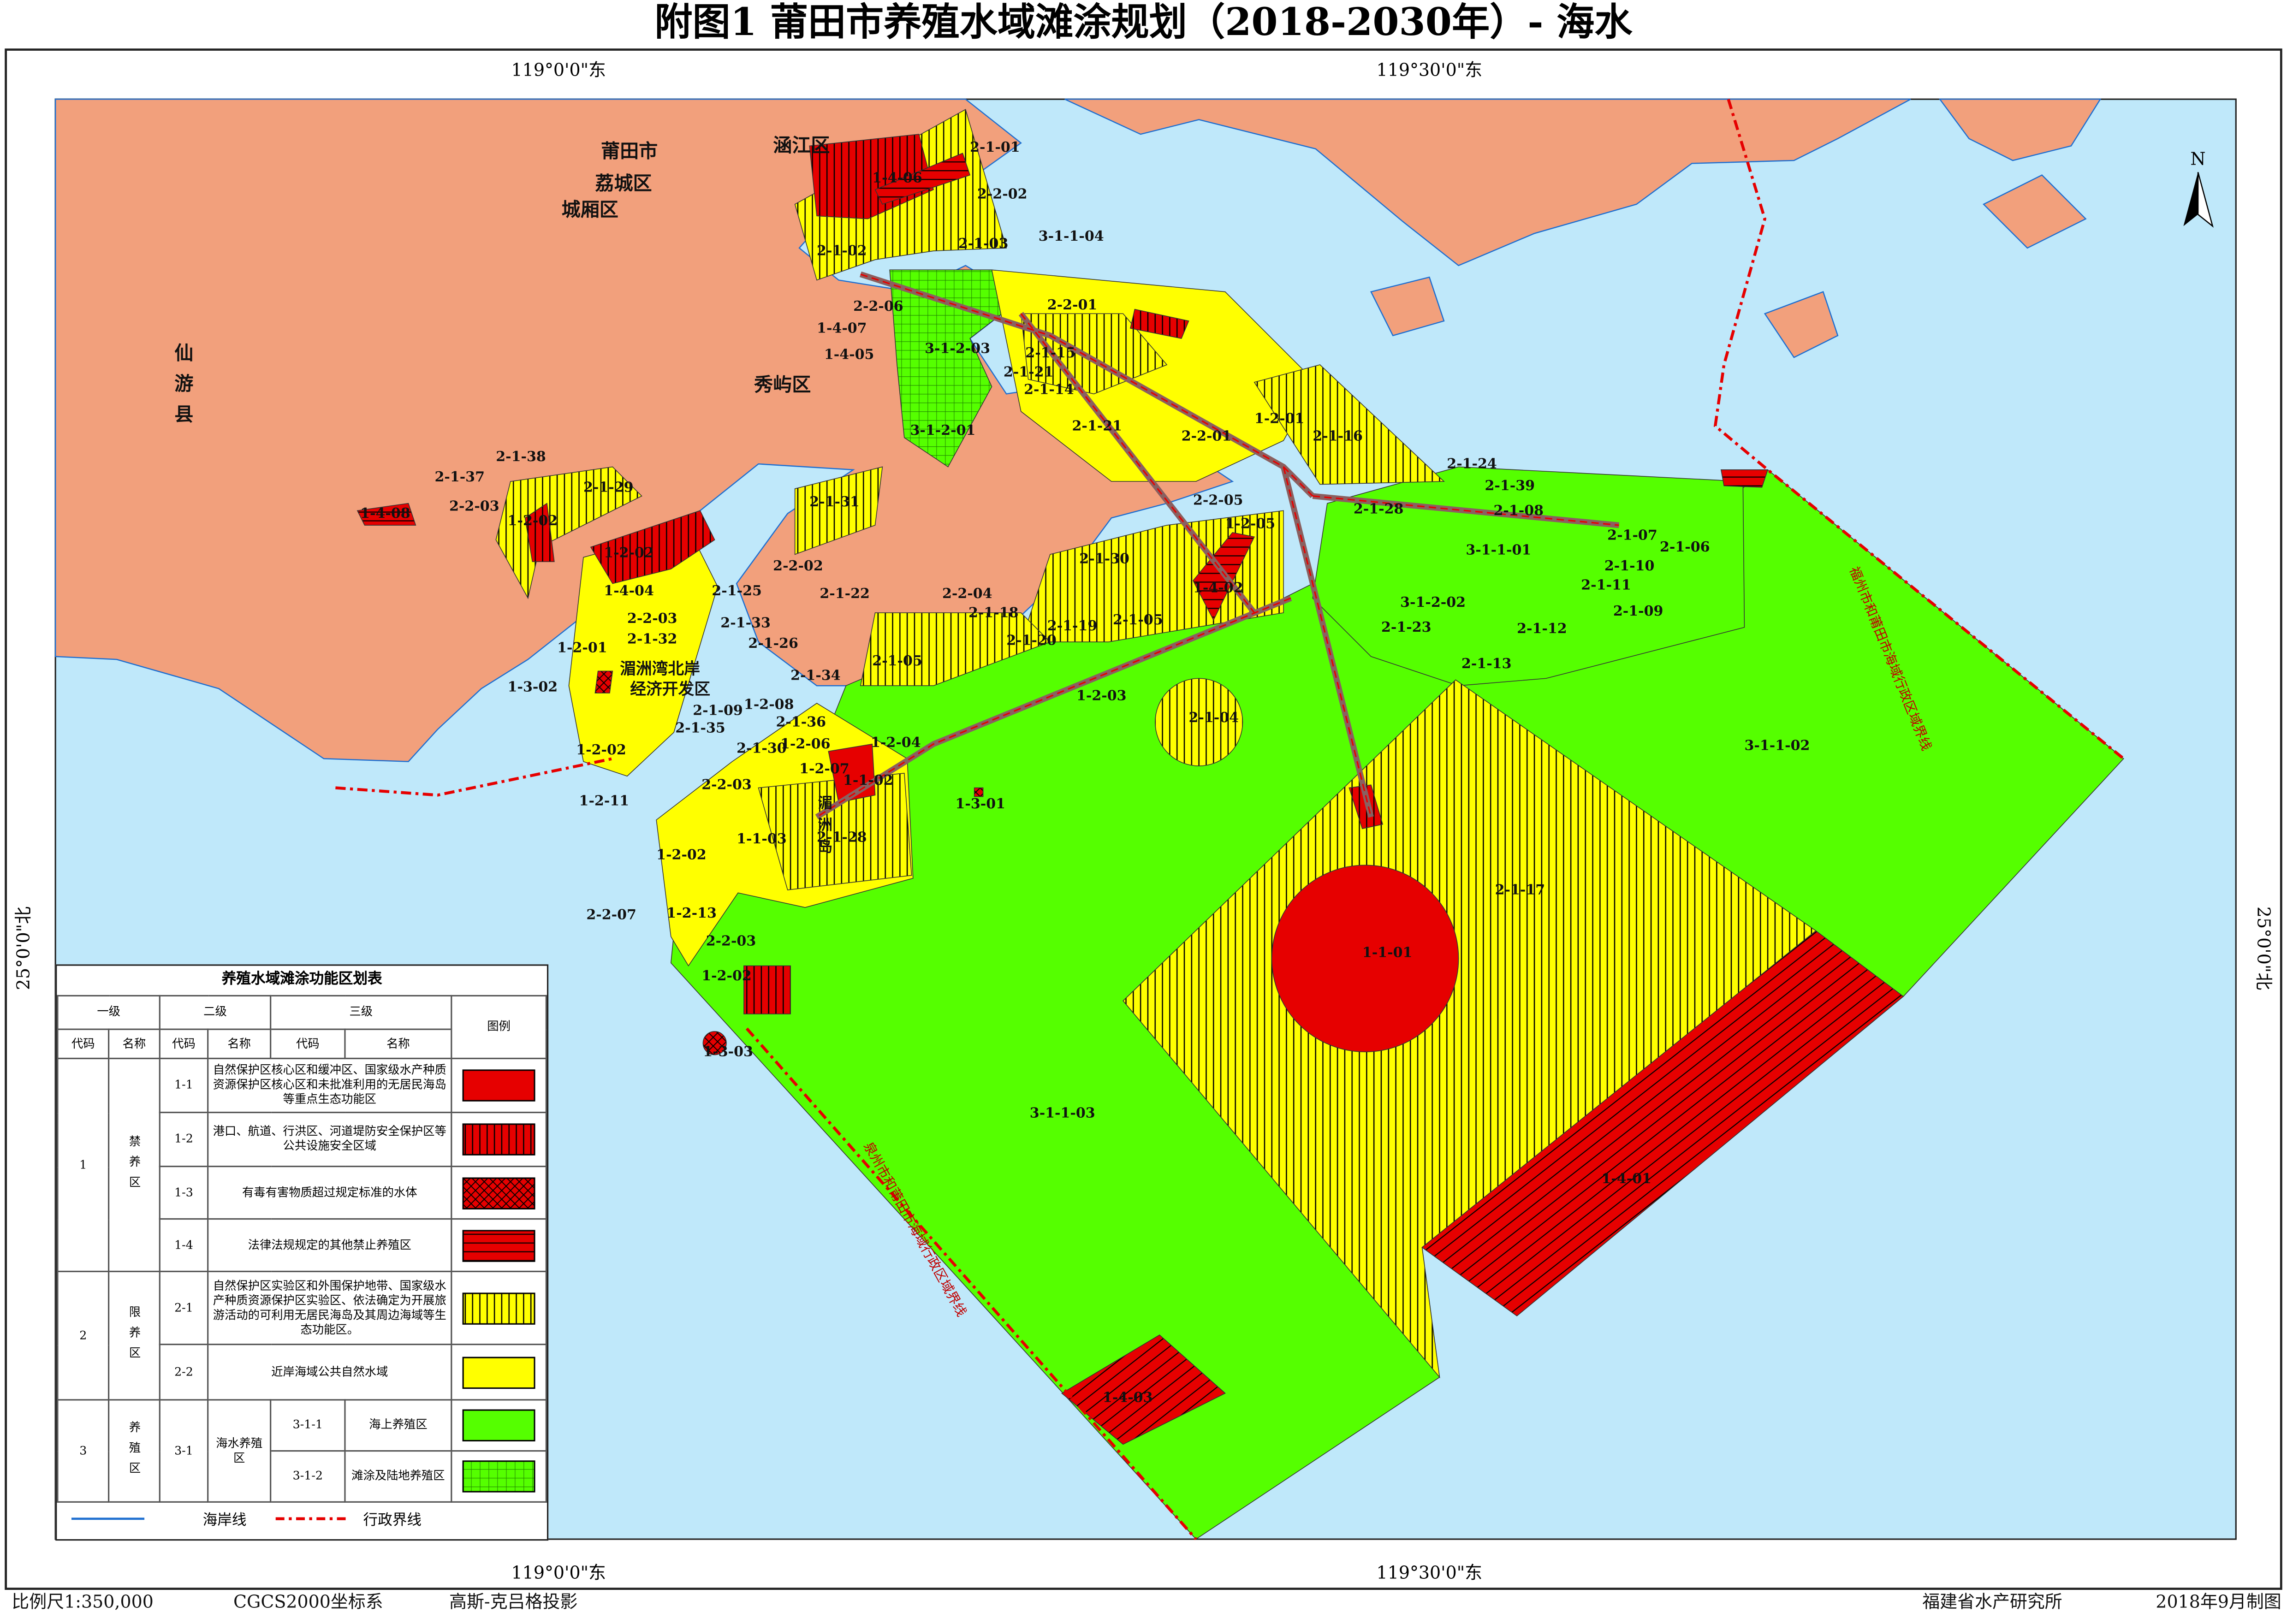  What do you see at coordinates (184, 1193) in the screenshot?
I see `legend-code: 1-3` at bounding box center [184, 1193].